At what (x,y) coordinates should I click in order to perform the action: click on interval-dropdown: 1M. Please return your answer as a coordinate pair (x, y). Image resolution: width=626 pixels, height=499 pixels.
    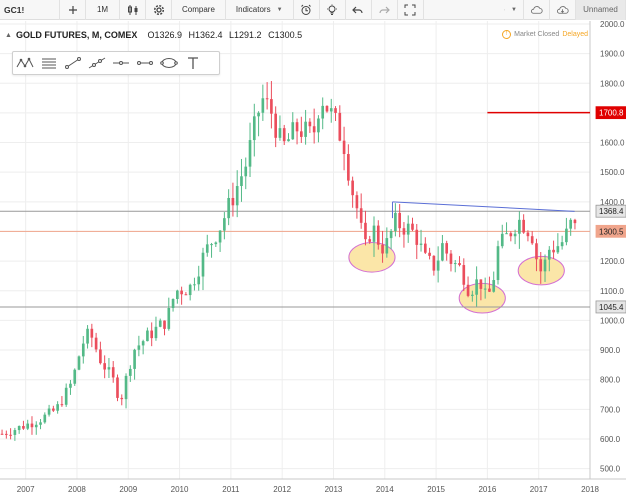
    Looking at the image, I should click on (103, 10).